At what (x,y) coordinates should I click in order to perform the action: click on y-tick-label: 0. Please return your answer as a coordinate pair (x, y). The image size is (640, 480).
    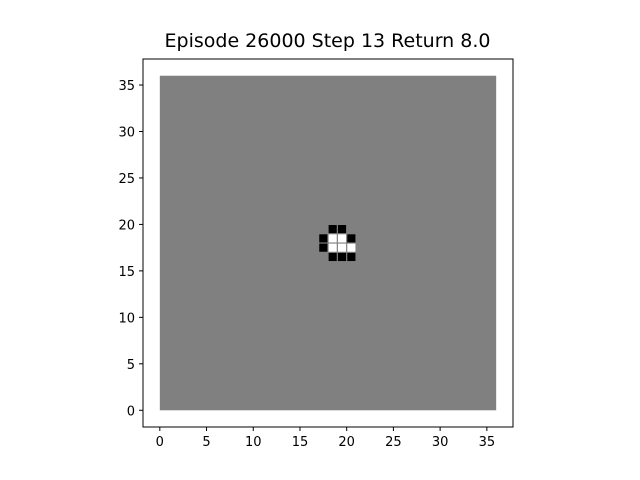
    Looking at the image, I should click on (131, 411).